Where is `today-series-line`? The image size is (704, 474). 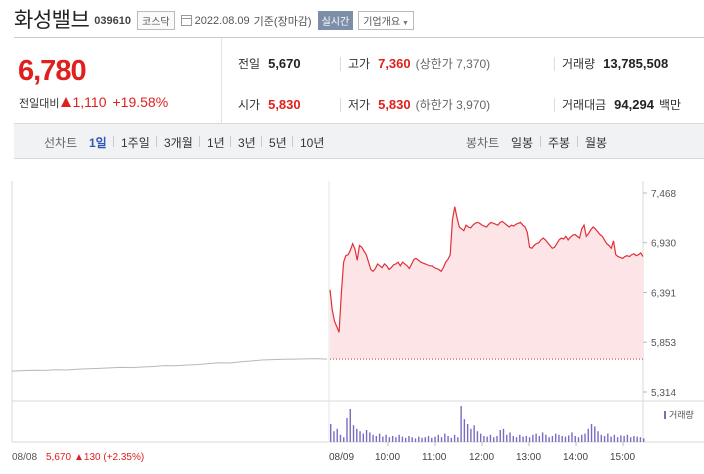 today-series-line is located at coordinates (486, 269).